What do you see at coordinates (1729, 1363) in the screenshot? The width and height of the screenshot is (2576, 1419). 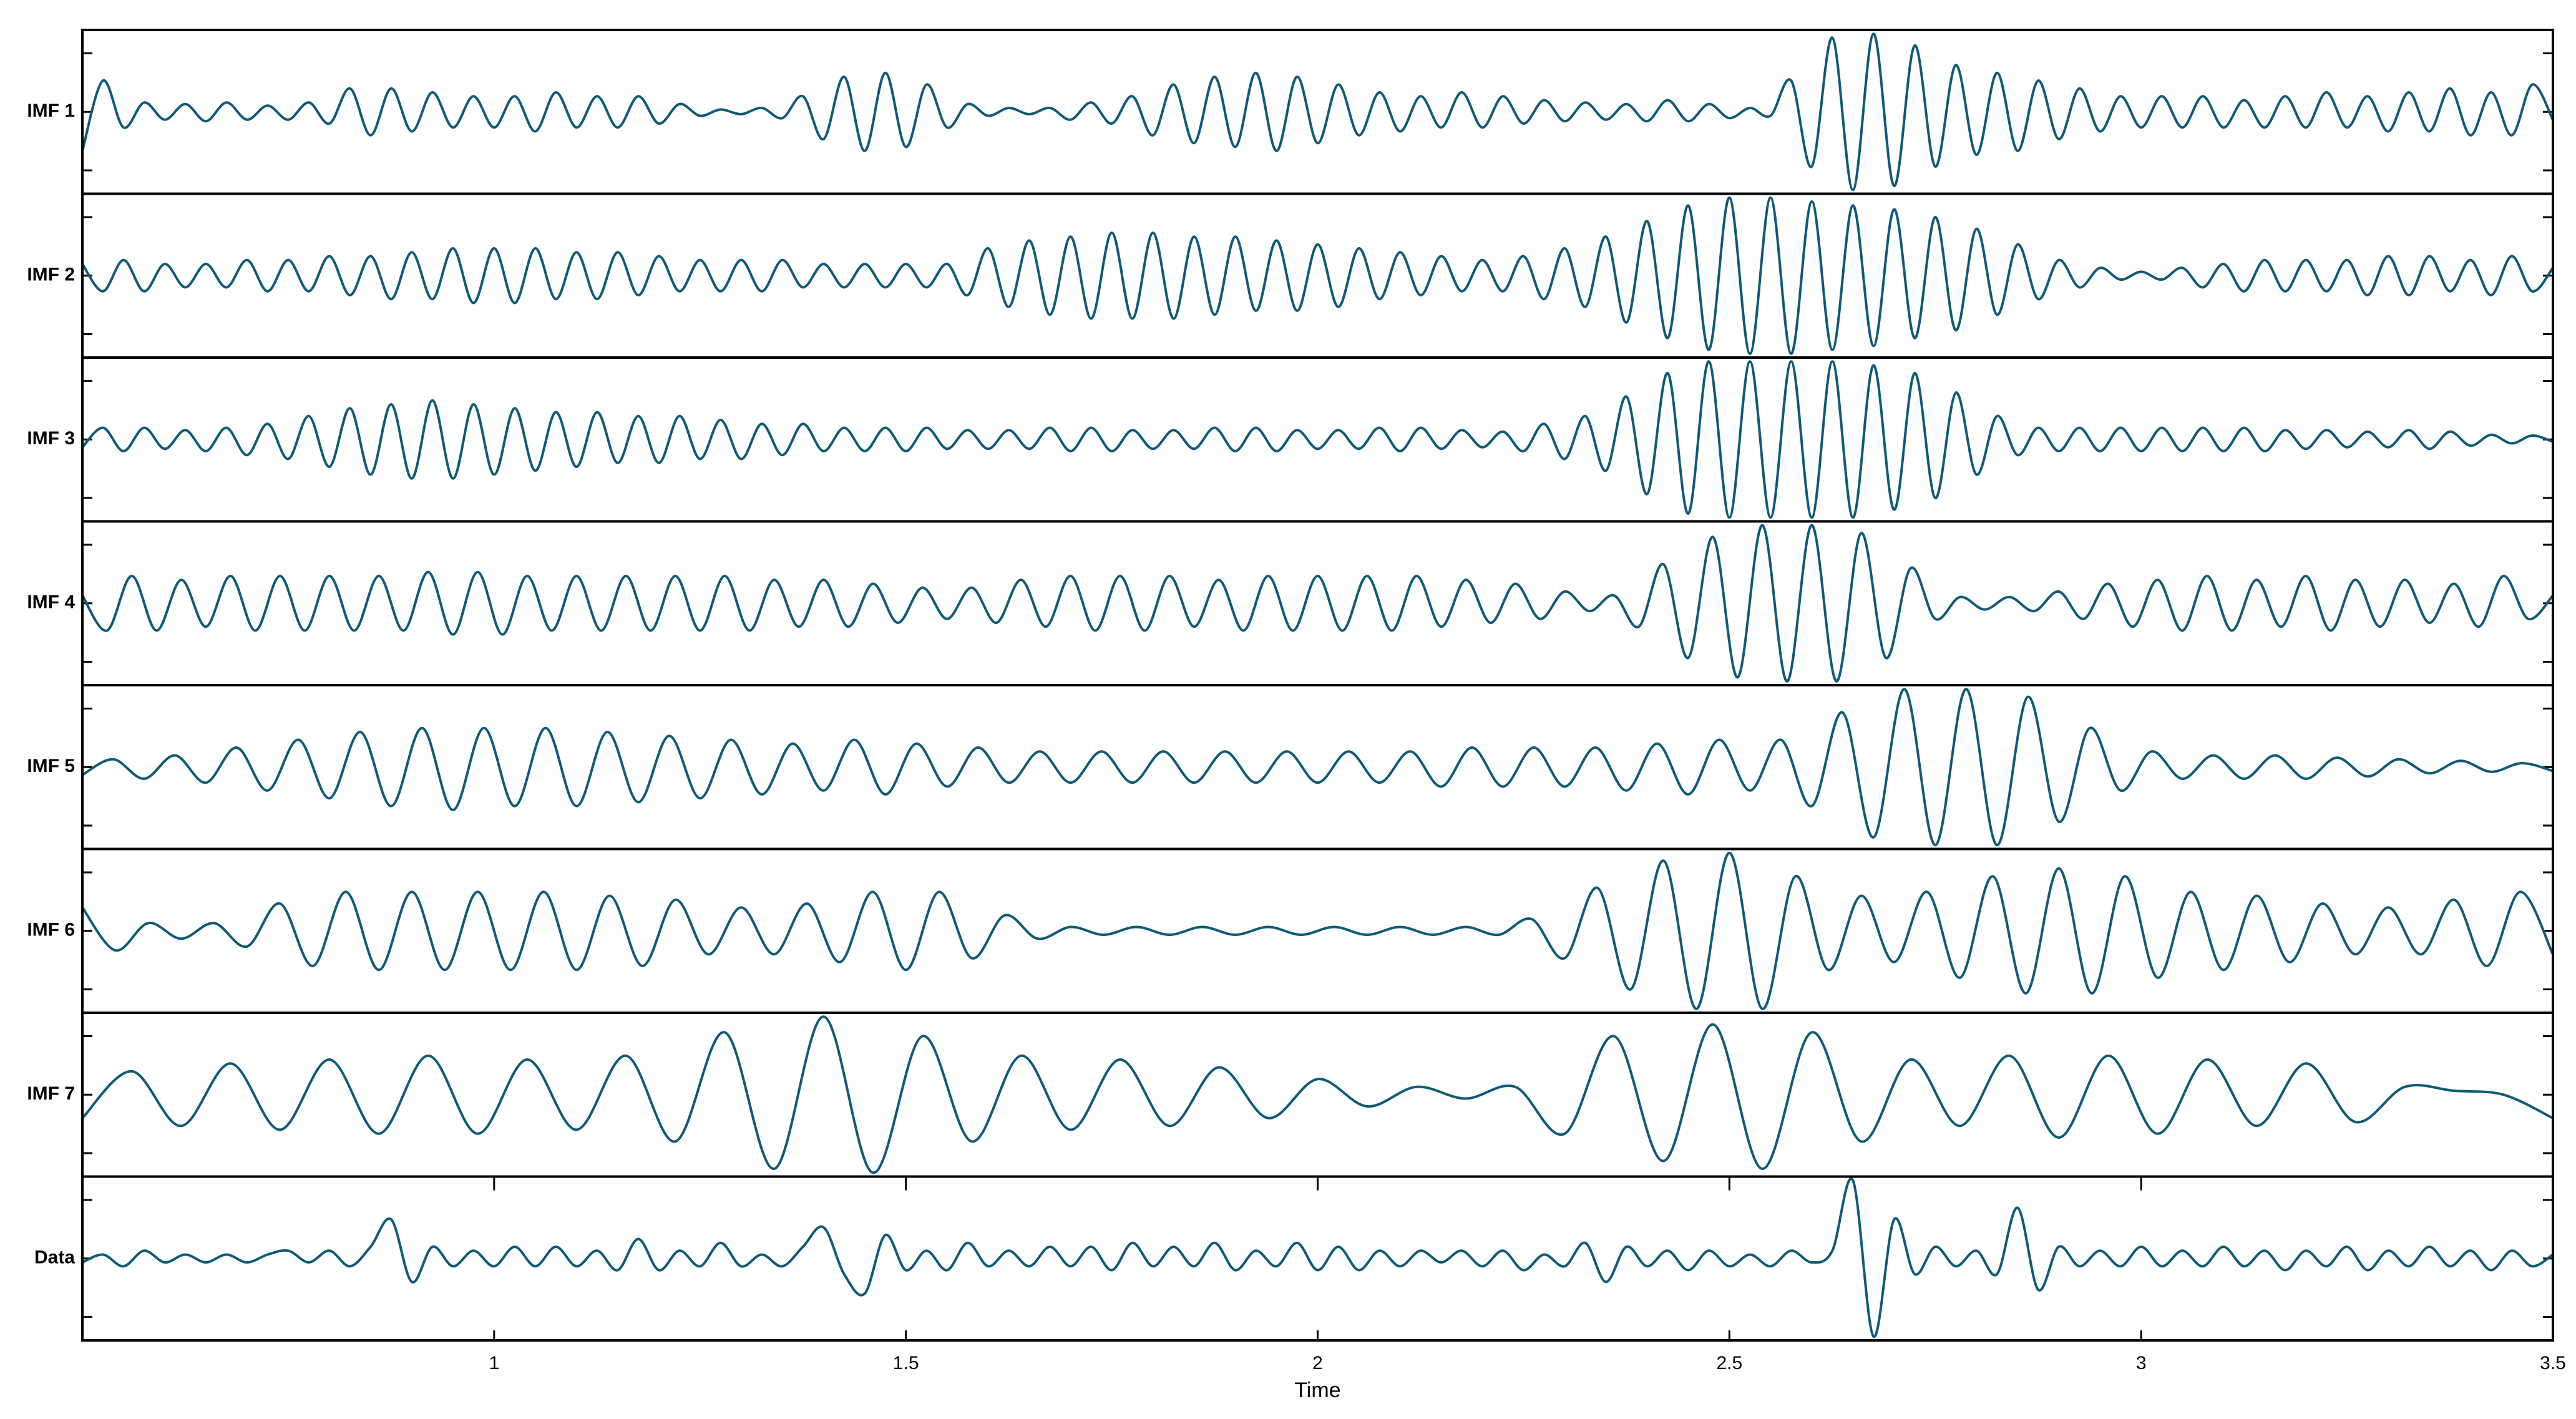 I see `x-tick-label: 2.5` at bounding box center [1729, 1363].